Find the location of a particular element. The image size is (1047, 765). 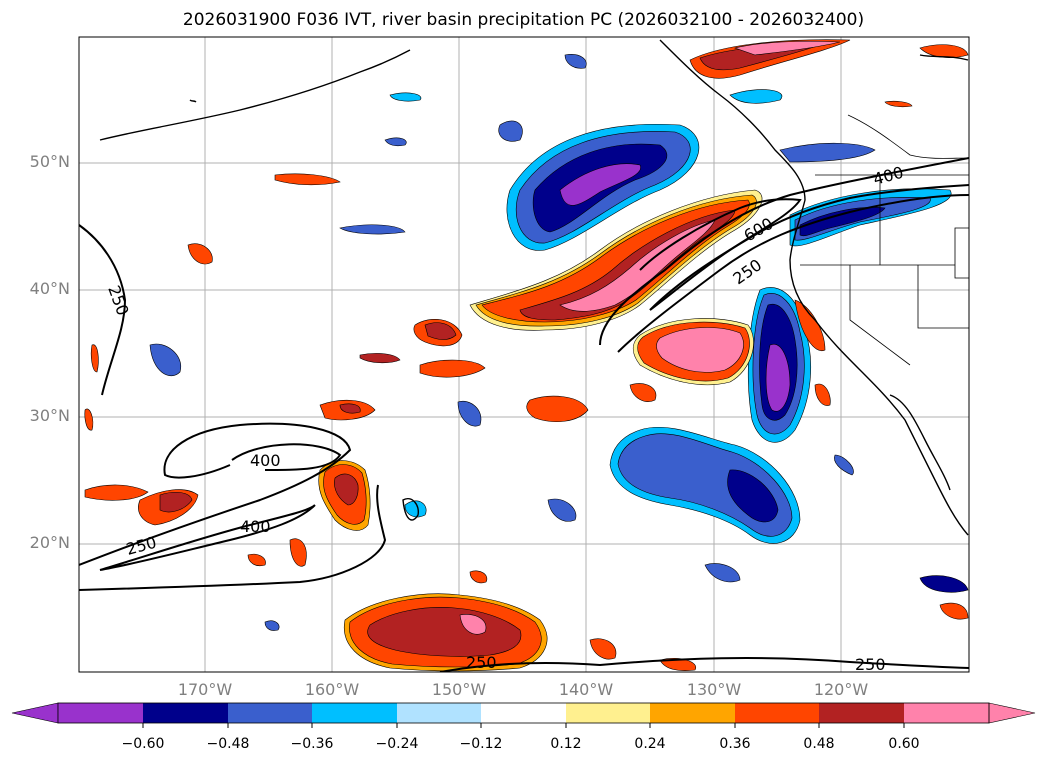

colorbar-tick-label: −0.60 is located at coordinates (143, 744).